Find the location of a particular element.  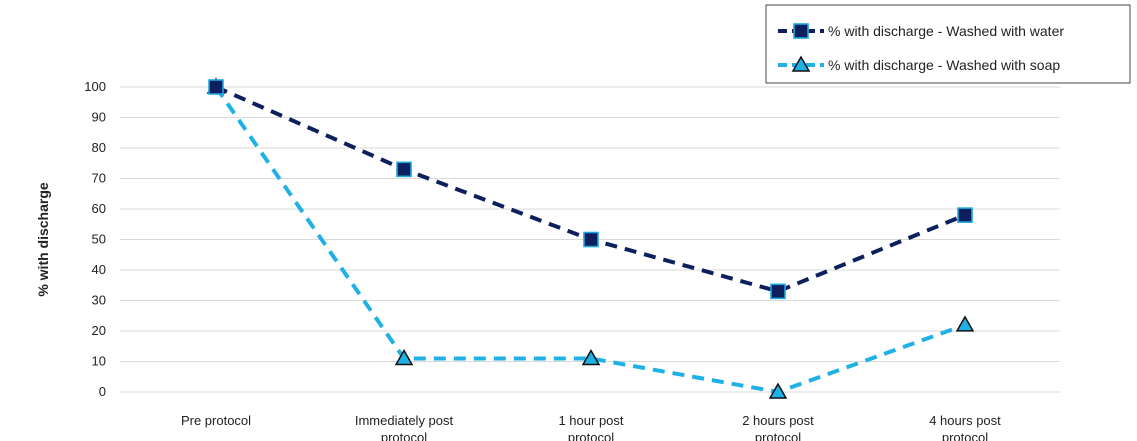

x-category-label: 4 hours post protocol is located at coordinates (965, 427).